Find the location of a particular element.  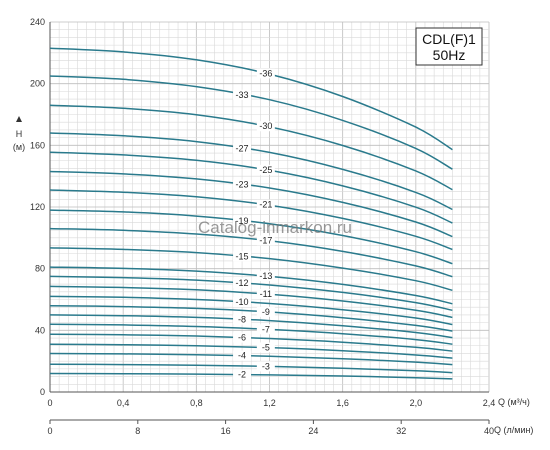

y-axis-title: H (м) is located at coordinates (19, 134).